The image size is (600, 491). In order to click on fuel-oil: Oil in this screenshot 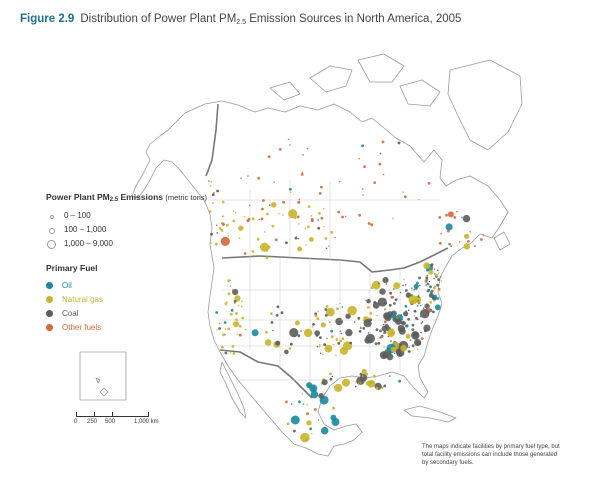, I will do `click(126, 286)`.